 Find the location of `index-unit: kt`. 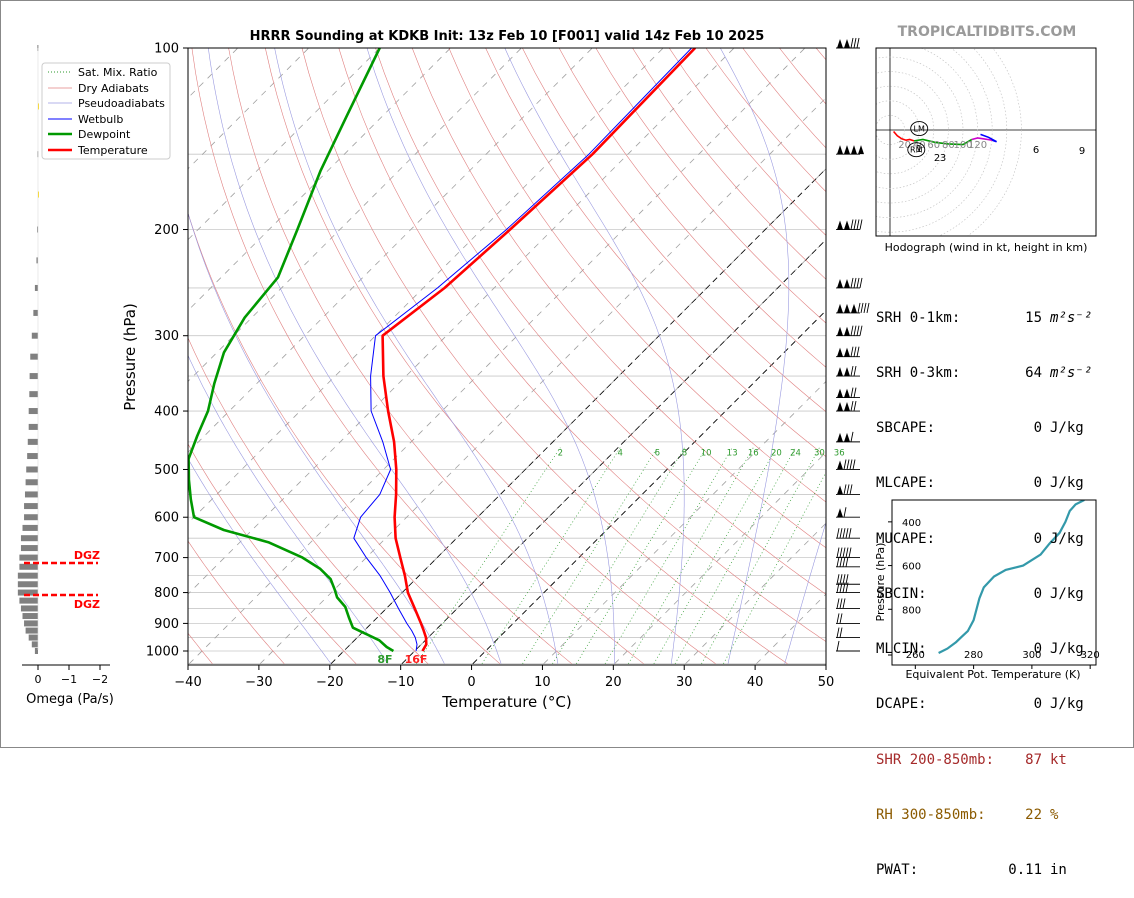

index-unit: kt is located at coordinates (1058, 760).